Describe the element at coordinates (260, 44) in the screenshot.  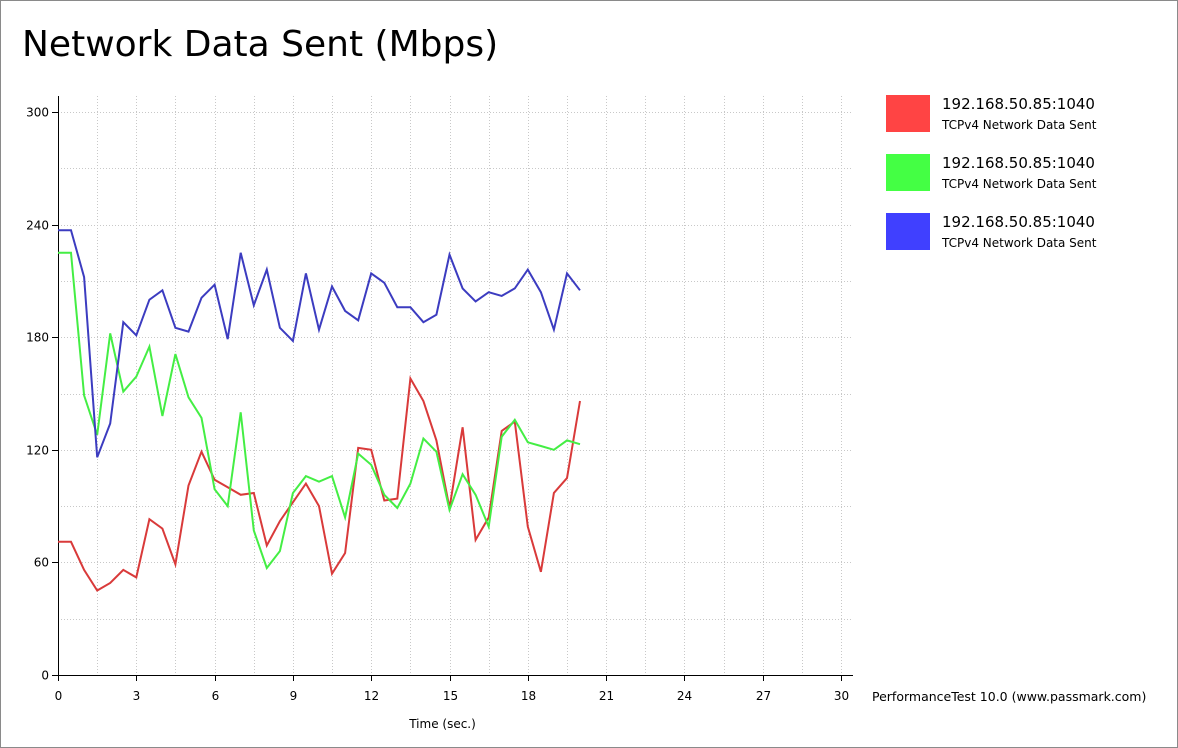
I see `chart-title: Network Data Sent (Mbps)` at that location.